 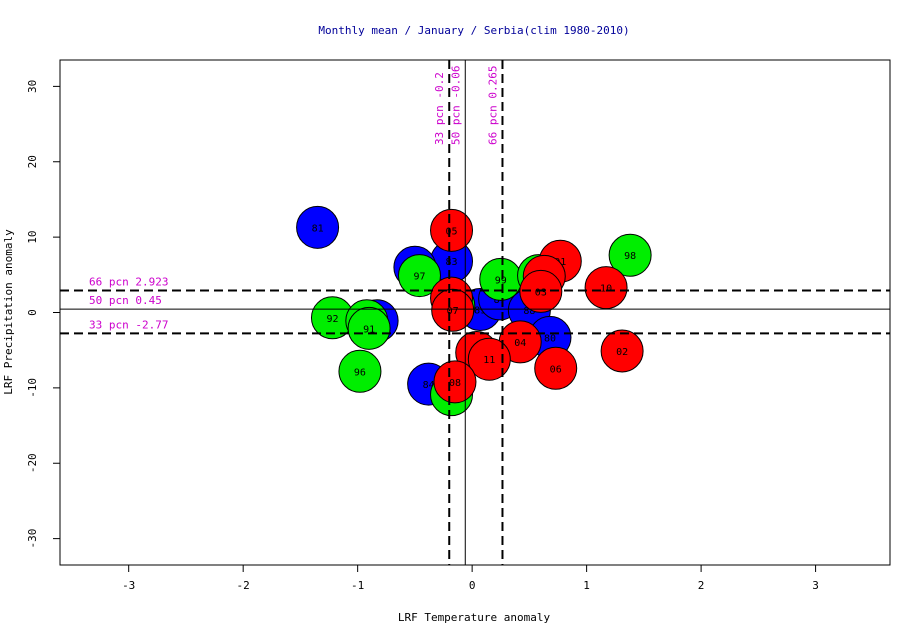 I want to click on data-point-label: 06, so click(x=556, y=369).